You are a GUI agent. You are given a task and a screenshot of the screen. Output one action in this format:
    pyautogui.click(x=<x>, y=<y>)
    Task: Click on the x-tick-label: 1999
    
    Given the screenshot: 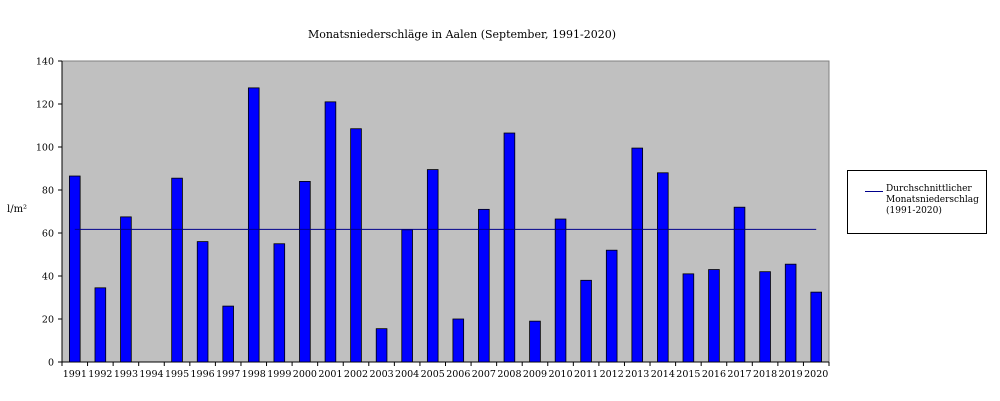 What is the action you would take?
    pyautogui.click(x=279, y=374)
    